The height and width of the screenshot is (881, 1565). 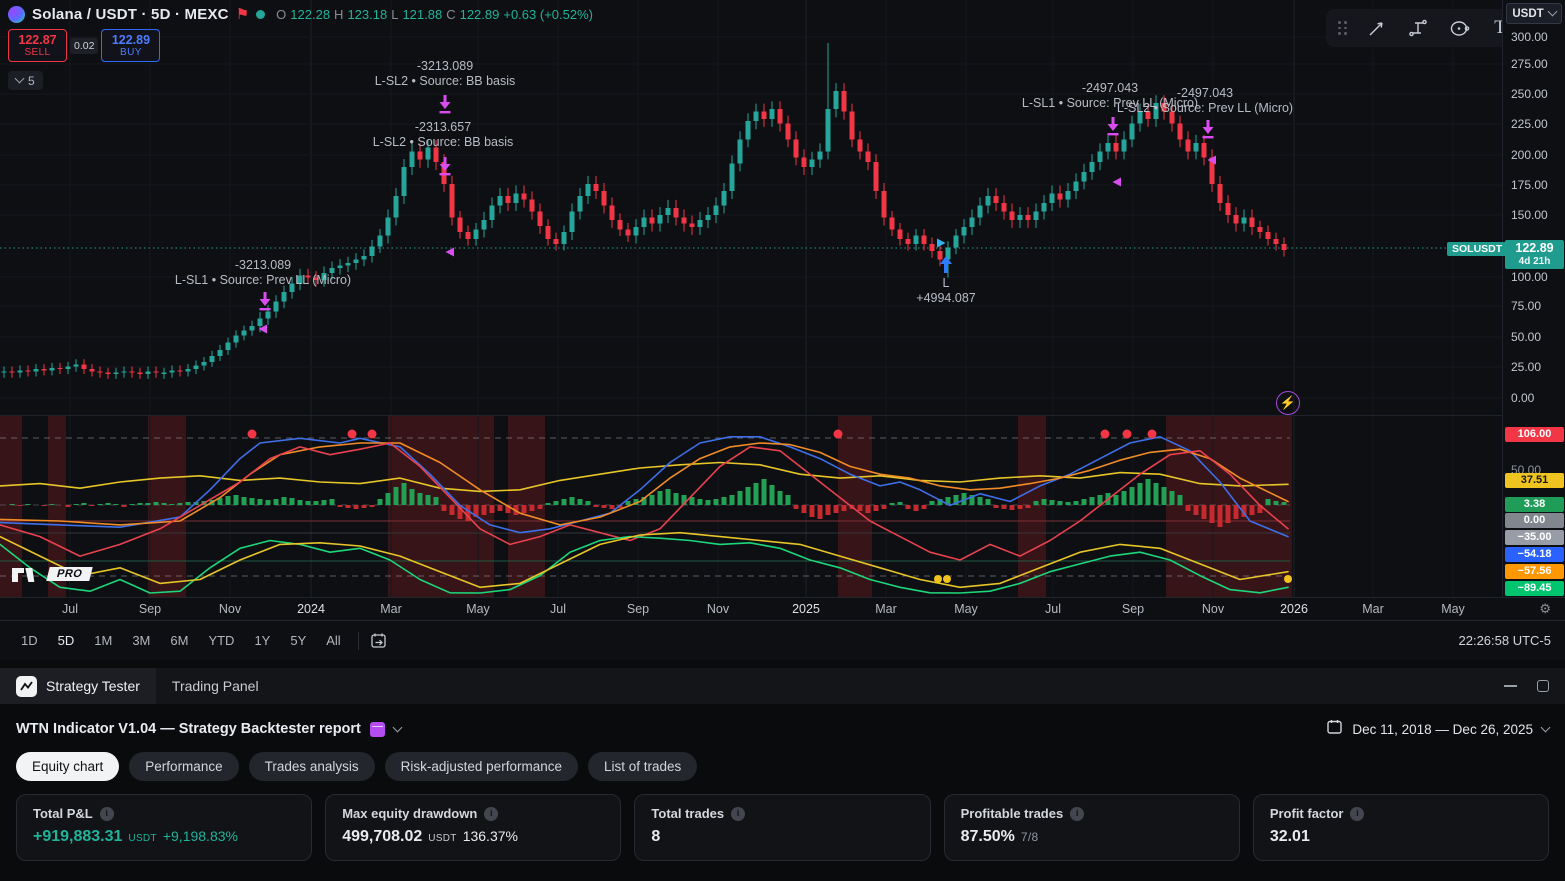 I want to click on sell-button: 122.87 SELL, so click(x=37, y=45).